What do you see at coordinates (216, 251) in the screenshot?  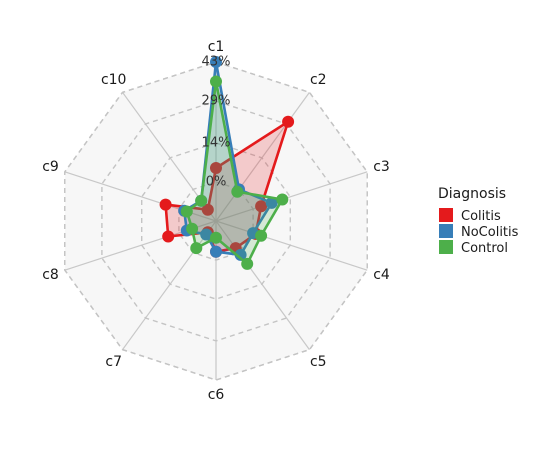 I see `data-point-NoColitis-c6` at bounding box center [216, 251].